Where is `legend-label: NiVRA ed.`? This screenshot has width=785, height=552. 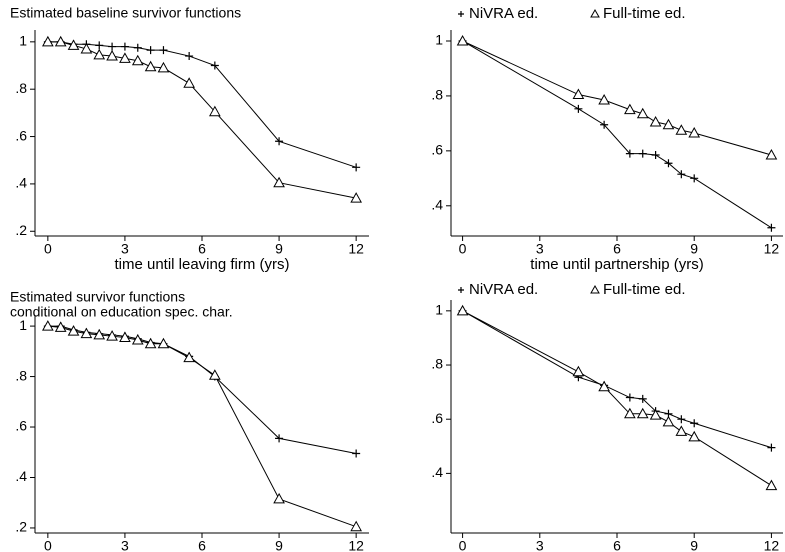
legend-label: NiVRA ed. is located at coordinates (503, 13).